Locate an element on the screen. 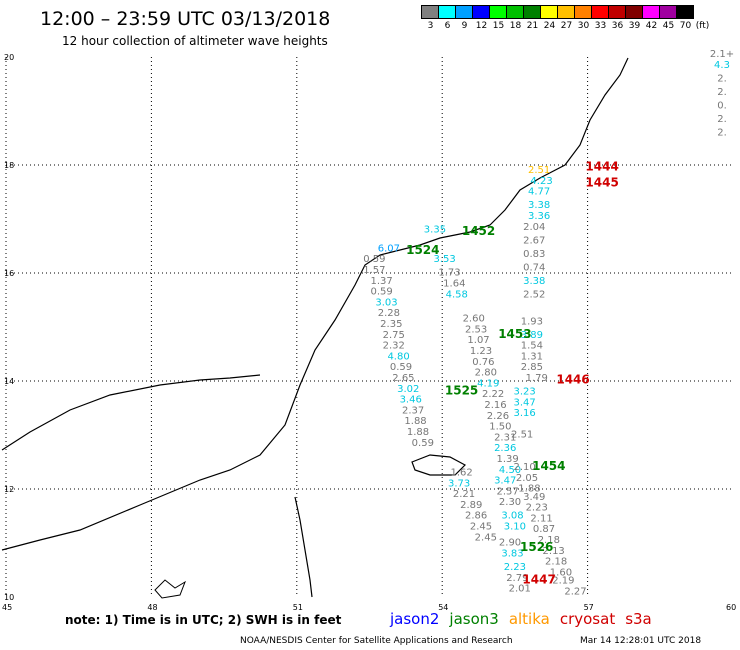 This screenshot has height=650, width=740. pass-time-label: 1524 is located at coordinates (422, 250).